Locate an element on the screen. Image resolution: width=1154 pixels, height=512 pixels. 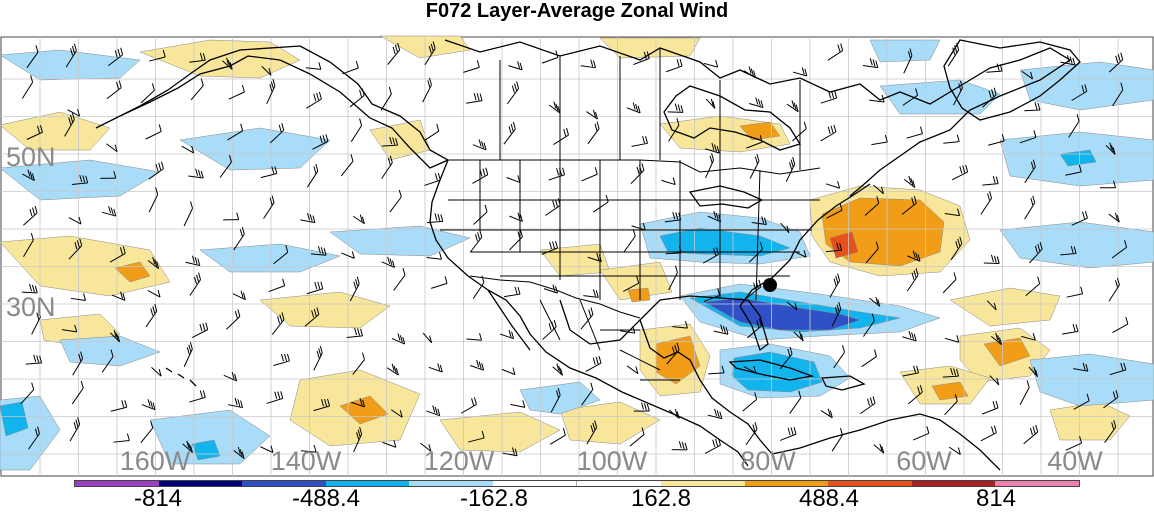
colorbar-label-neg162: -162.8 is located at coordinates (494, 499).